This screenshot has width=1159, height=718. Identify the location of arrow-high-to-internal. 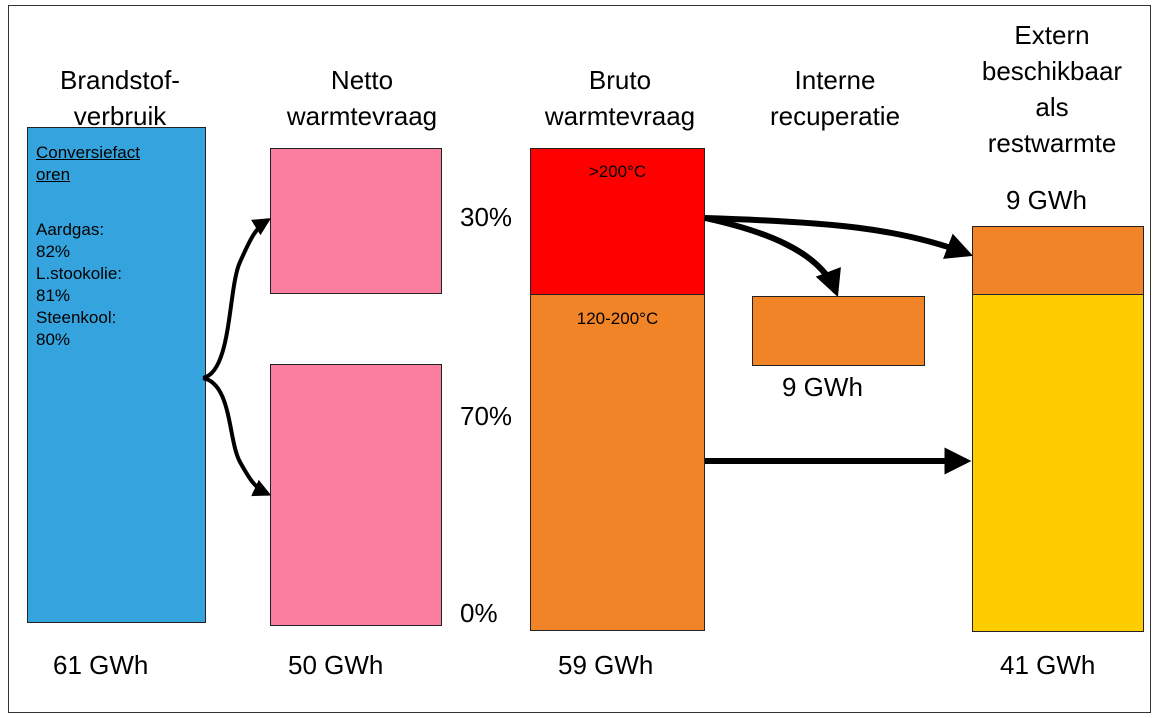
(772, 256).